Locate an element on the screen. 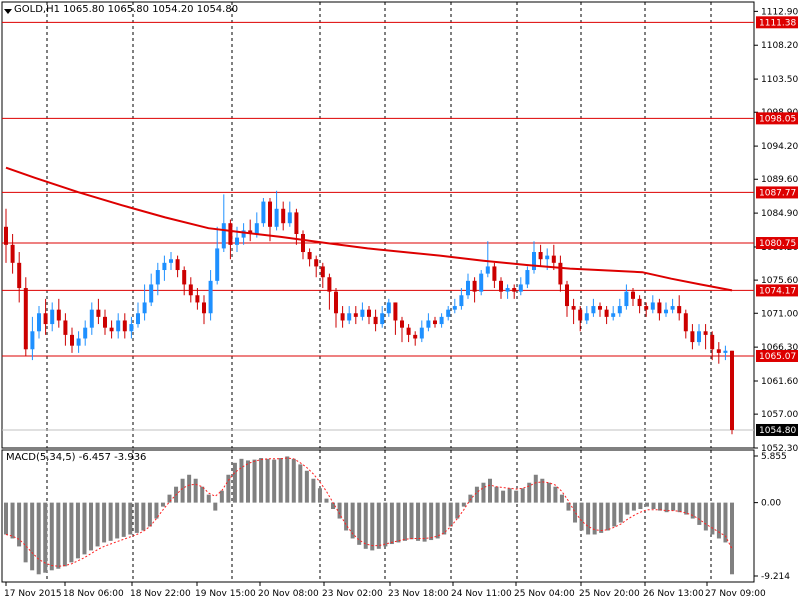 The image size is (800, 604). time-label: 23 Nov 02:00 is located at coordinates (352, 594).